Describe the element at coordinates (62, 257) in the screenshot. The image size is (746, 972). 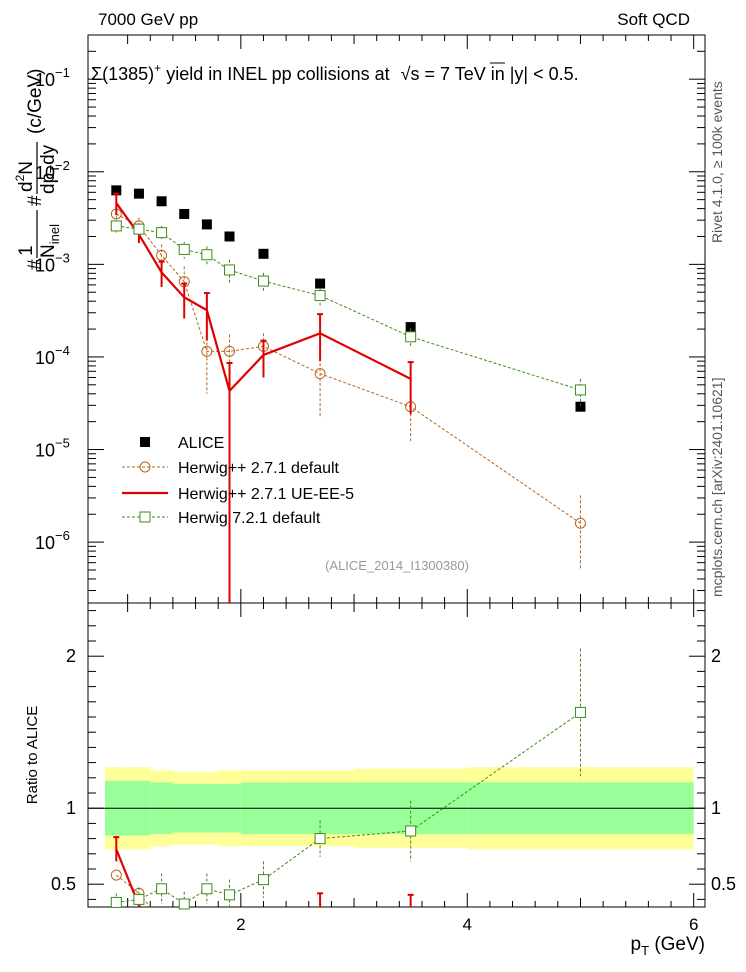
I see `tick-exponent: −3` at that location.